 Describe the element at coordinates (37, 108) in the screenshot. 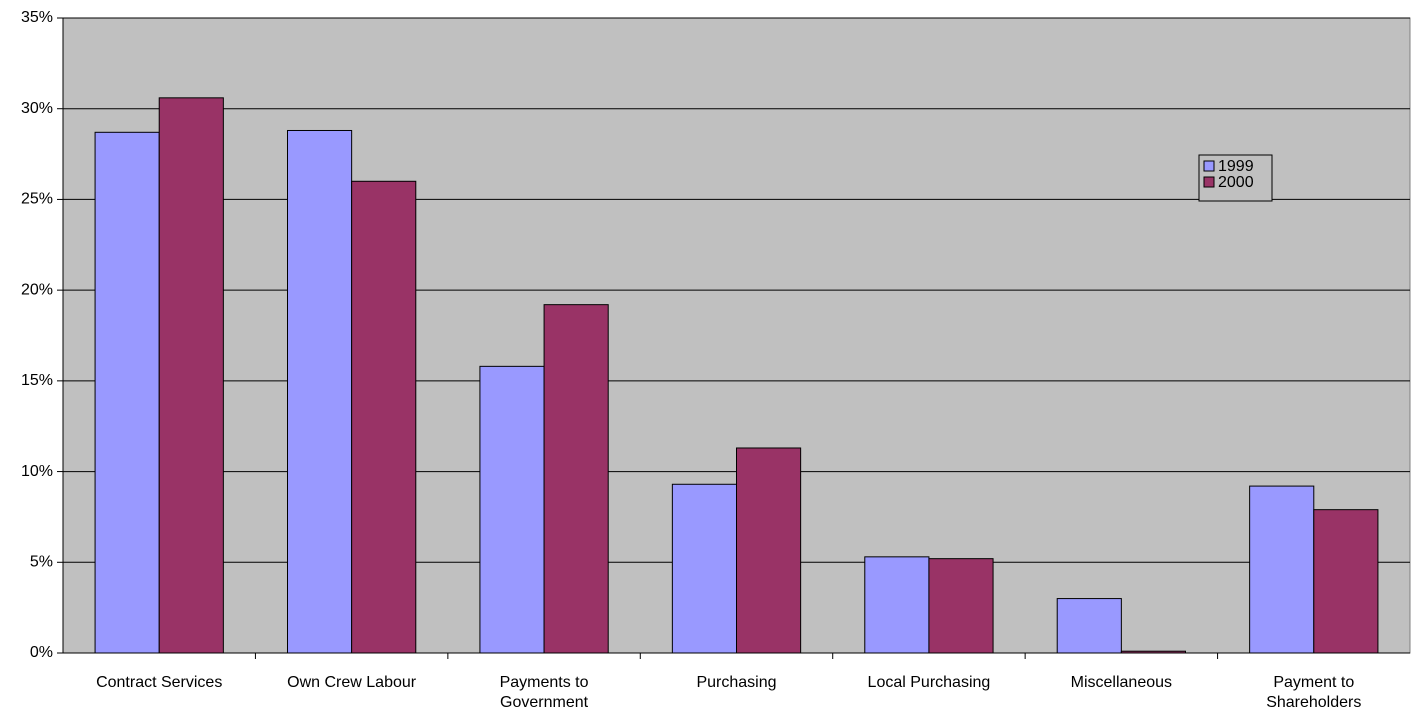

I see `y-tick-label: 30%` at that location.